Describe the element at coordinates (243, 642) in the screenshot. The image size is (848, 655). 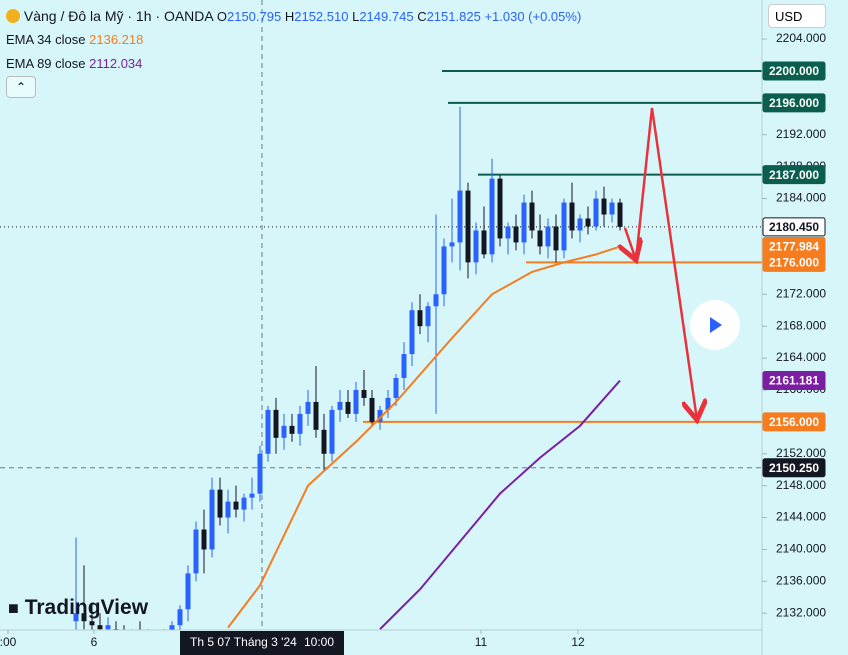
I see `crosshair-date: Th 5 07 Tháng 3 '24` at that location.